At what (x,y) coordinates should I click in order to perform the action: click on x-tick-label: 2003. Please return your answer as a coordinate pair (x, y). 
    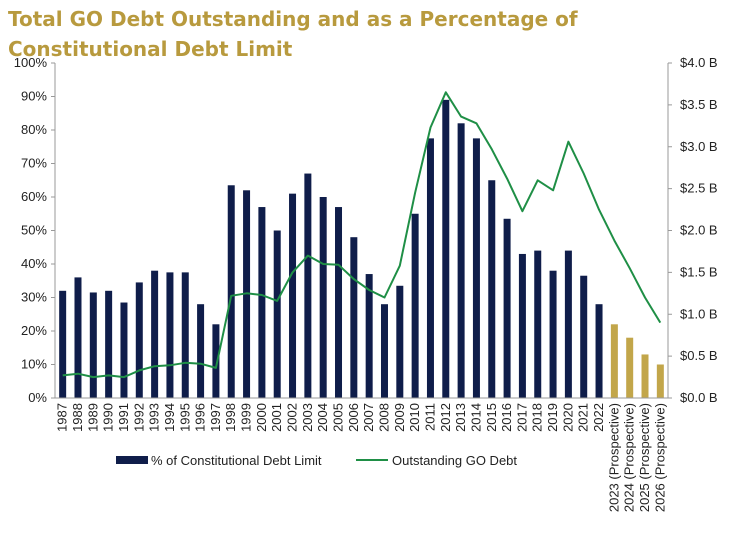
    Looking at the image, I should click on (307, 417).